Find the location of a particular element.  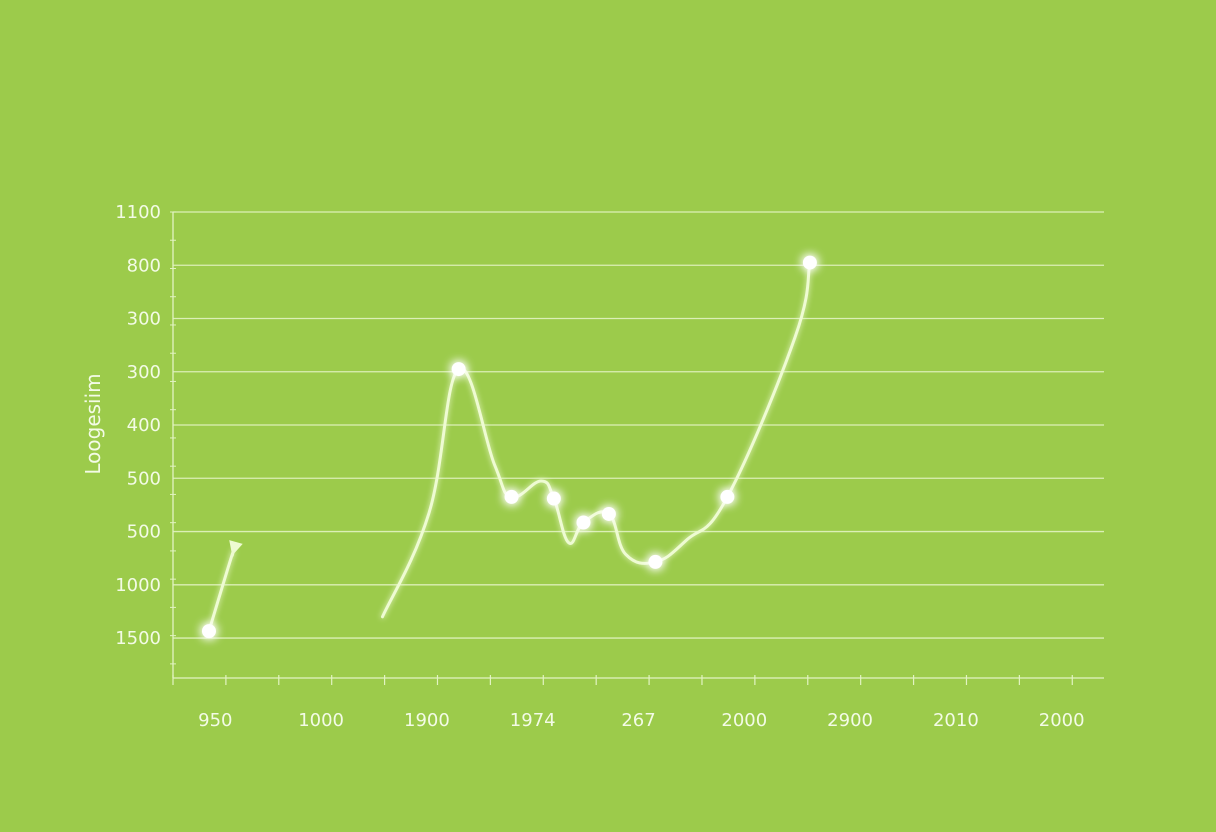

x-tick-label: 1900 is located at coordinates (427, 720).